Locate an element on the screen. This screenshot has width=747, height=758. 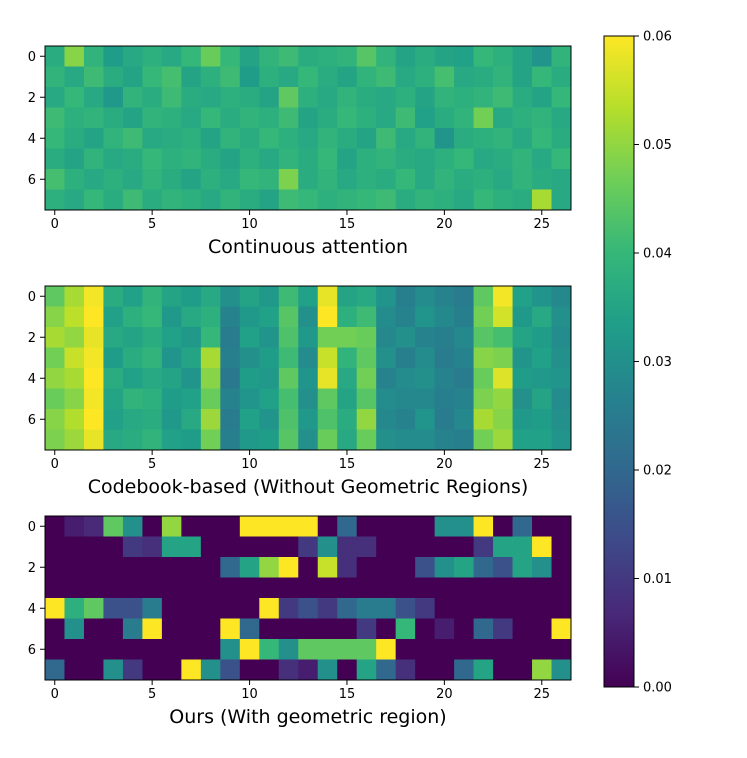
colorbar-tick-label: 0.04 is located at coordinates (657, 254).